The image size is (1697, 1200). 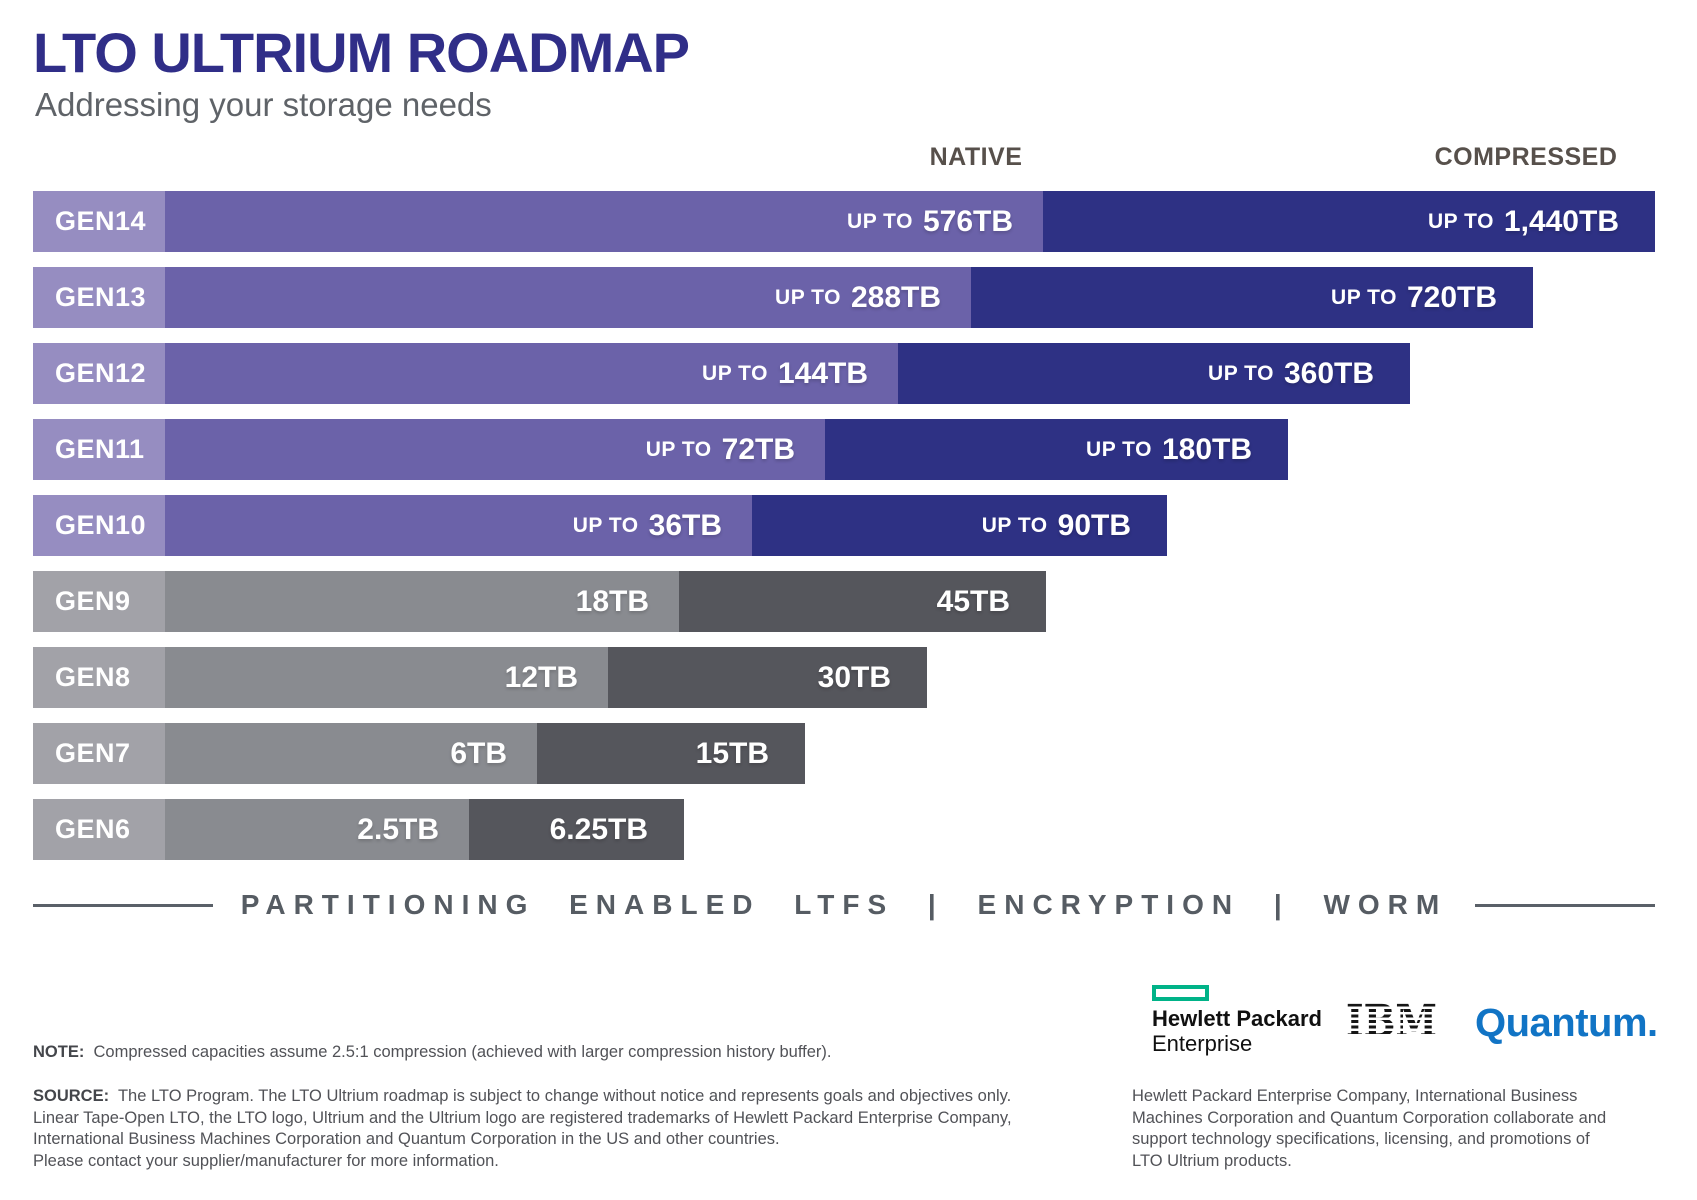 I want to click on generation-label-segment: GEN8, so click(x=99, y=677).